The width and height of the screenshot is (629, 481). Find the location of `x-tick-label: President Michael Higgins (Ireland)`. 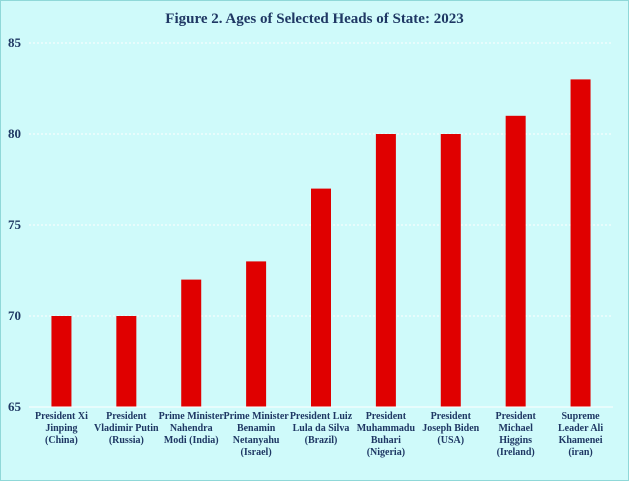

x-tick-label: President Michael Higgins (Ireland) is located at coordinates (515, 434).